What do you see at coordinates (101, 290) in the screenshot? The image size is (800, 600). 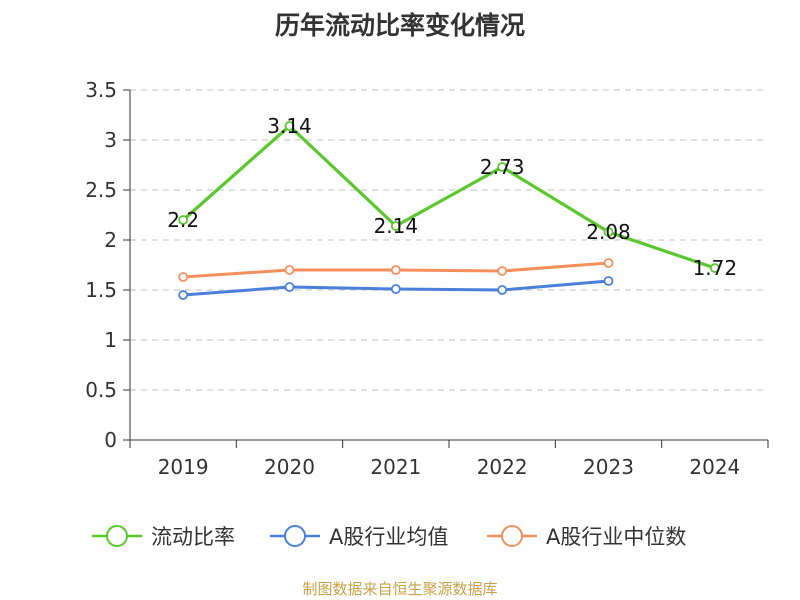 I see `y-tick-label: 1.5` at bounding box center [101, 290].